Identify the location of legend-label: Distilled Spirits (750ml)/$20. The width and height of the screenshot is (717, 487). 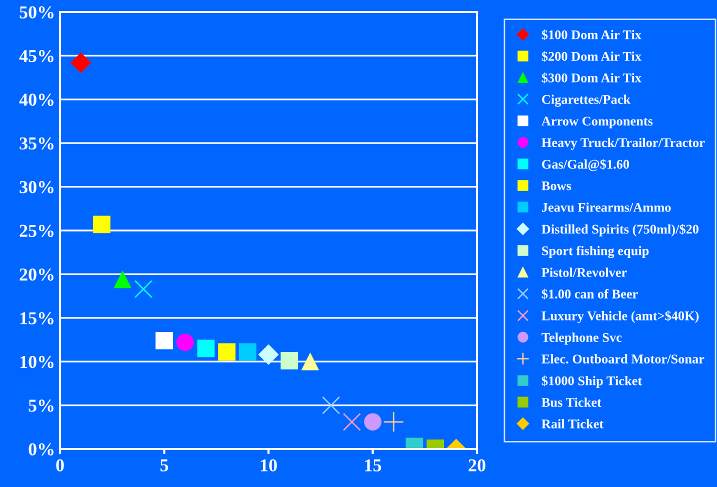
(620, 230).